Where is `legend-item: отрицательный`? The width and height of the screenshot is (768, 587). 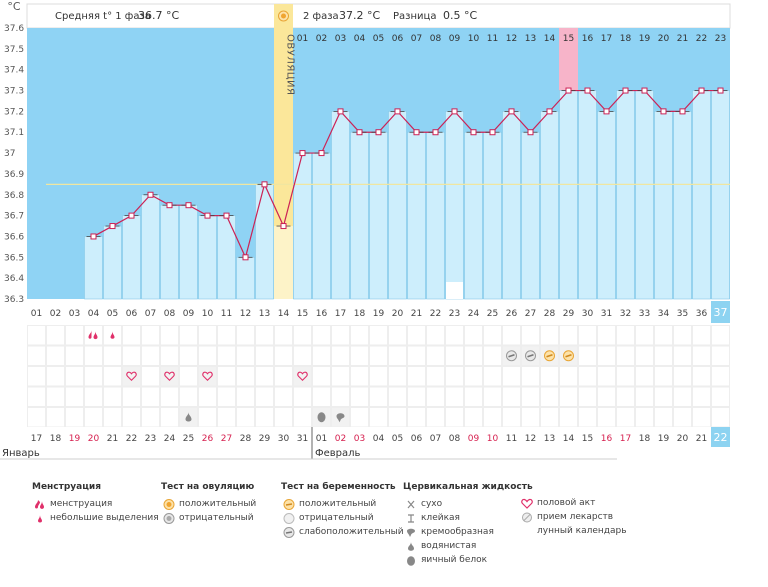
legend-item: отрицательный is located at coordinates (342, 518).